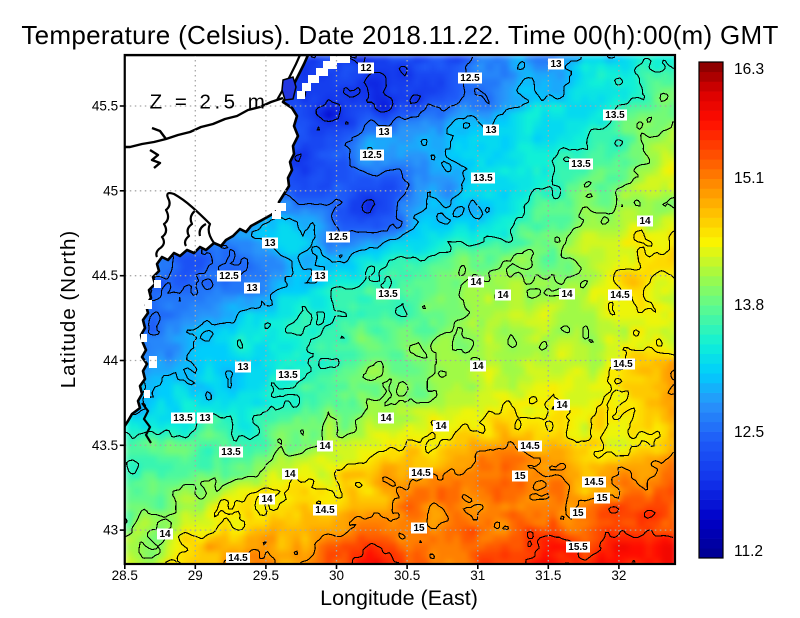 This screenshot has width=800, height=618. Describe the element at coordinates (110, 190) in the screenshot. I see `svg-text: 45` at that location.